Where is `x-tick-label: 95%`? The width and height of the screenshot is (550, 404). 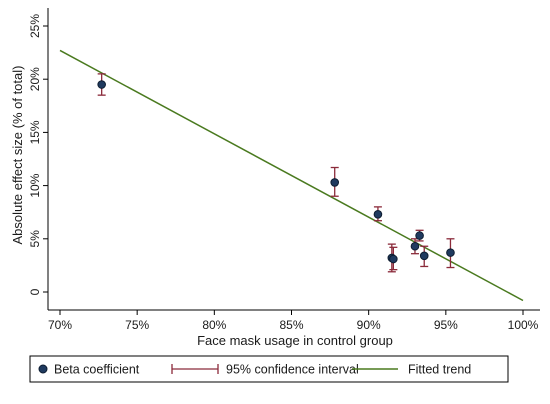 x-tick-label: 95% is located at coordinates (446, 325).